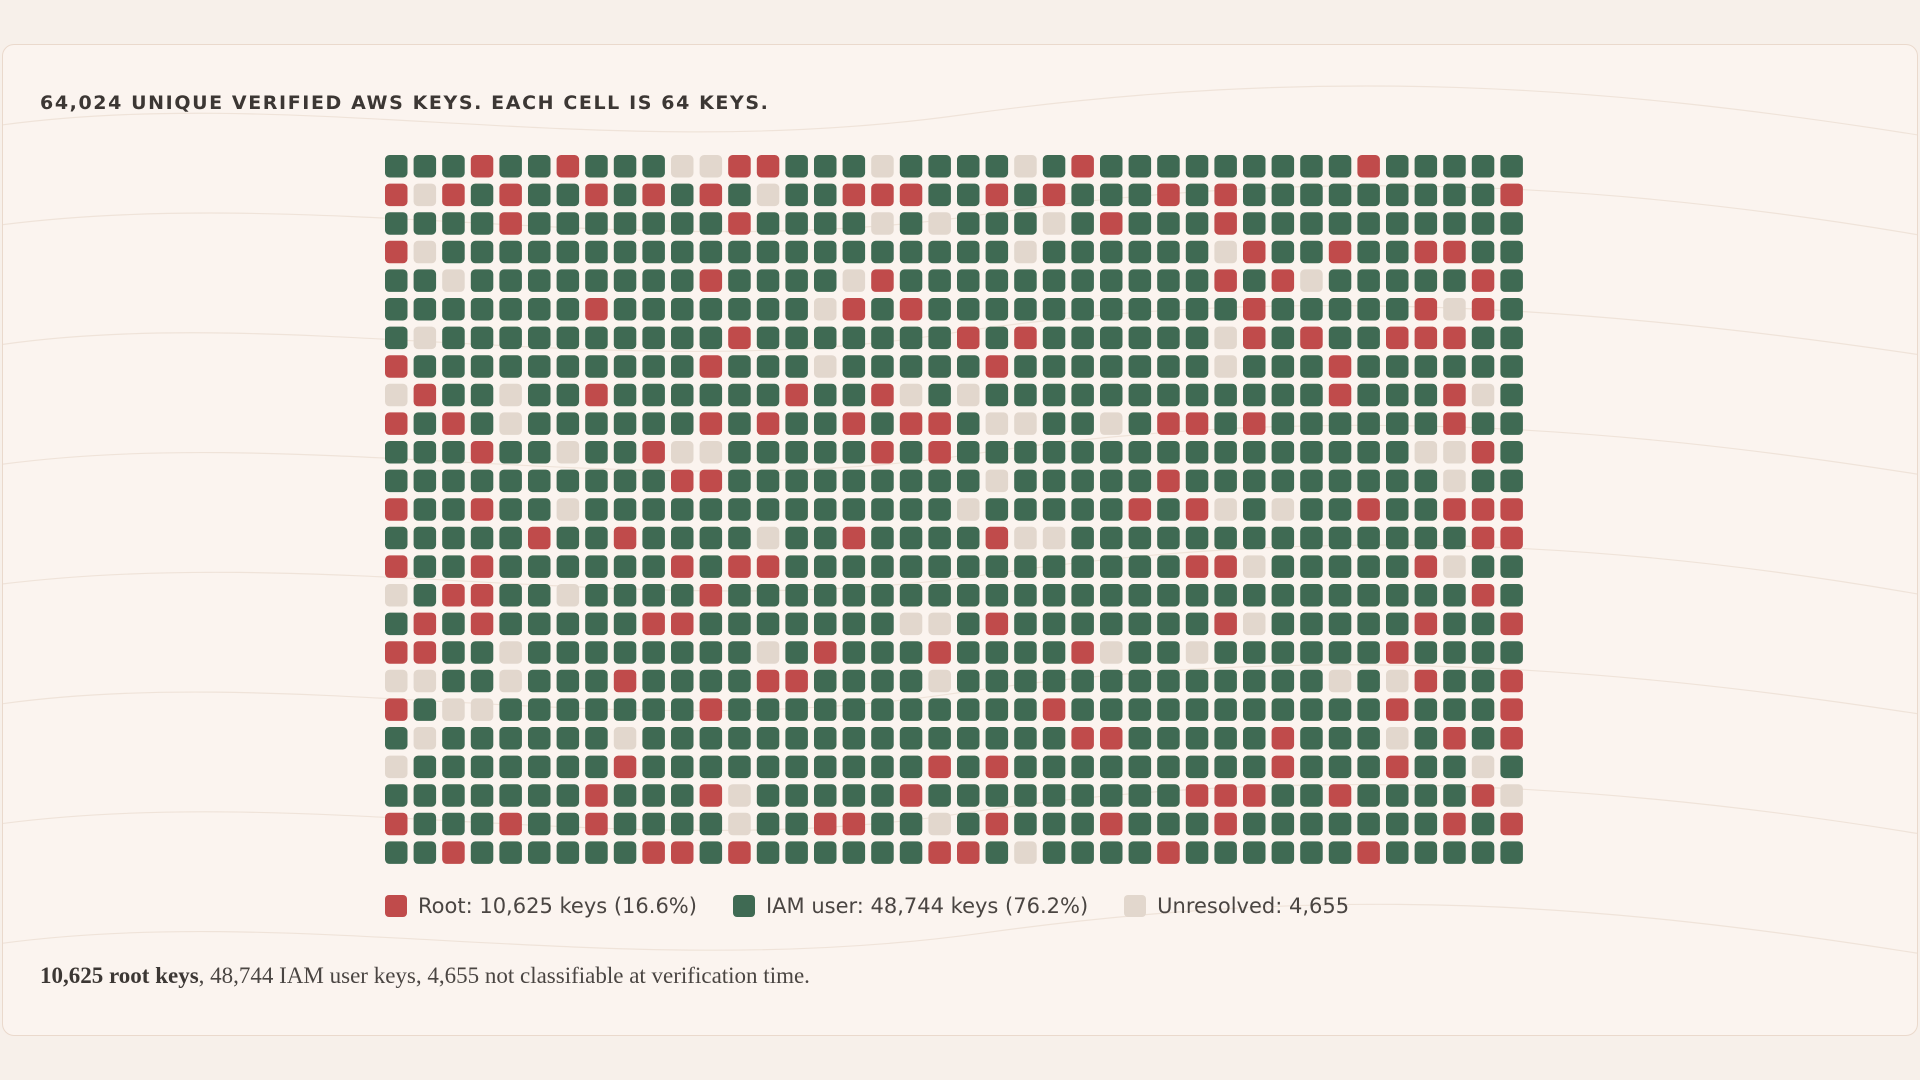  I want to click on legend-swatch-unresolved, so click(1135, 906).